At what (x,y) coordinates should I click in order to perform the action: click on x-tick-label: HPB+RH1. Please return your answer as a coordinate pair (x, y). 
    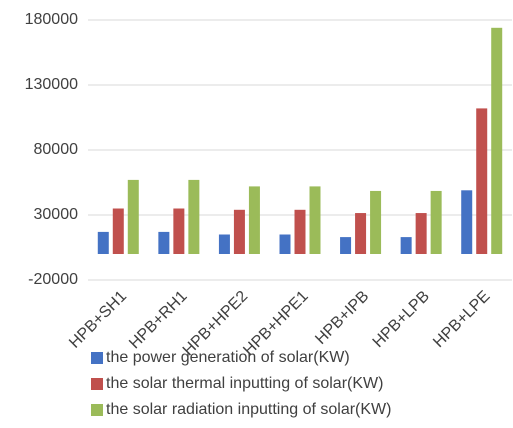
    Looking at the image, I should click on (158, 320).